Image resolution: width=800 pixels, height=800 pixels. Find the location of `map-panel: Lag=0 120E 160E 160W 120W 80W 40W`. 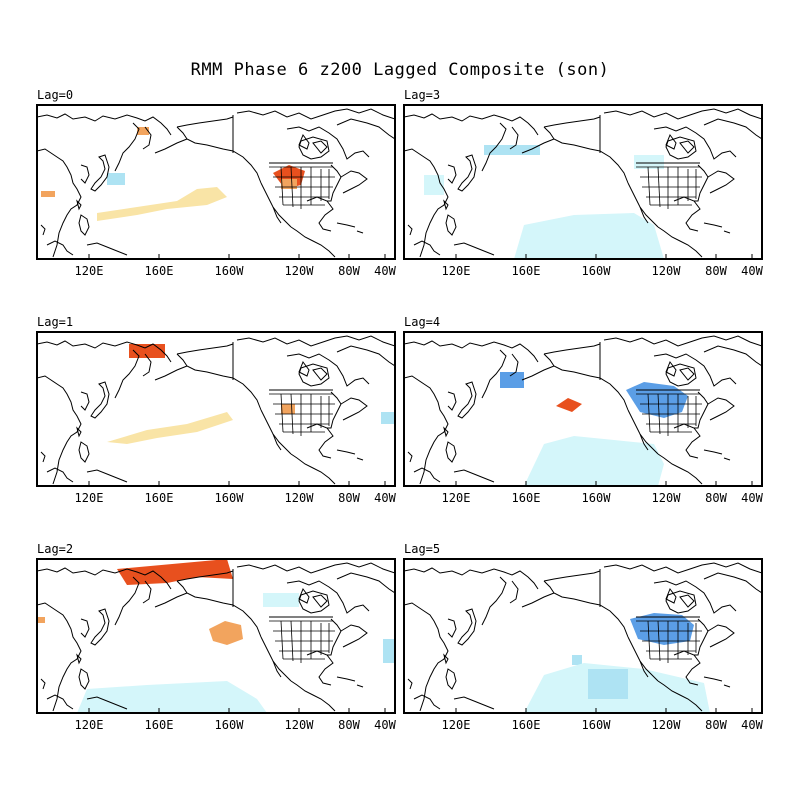

map-panel: Lag=0 120E 160E 160W 120W 80W 40W is located at coordinates (216, 183).